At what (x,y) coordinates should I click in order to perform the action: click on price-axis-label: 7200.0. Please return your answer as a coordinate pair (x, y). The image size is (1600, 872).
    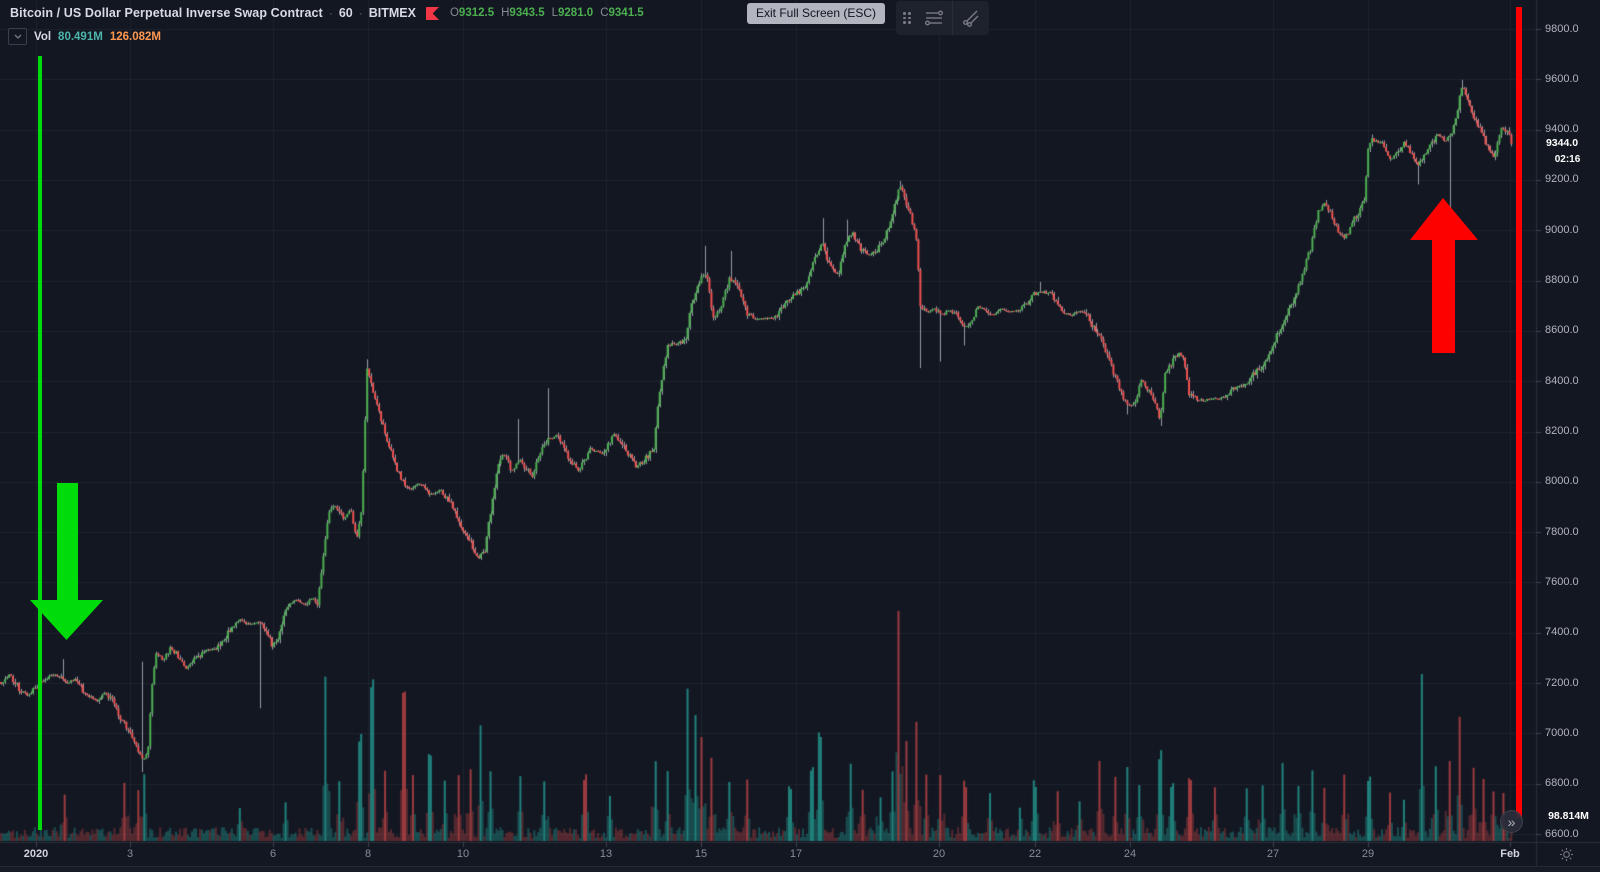
    Looking at the image, I should click on (1562, 682).